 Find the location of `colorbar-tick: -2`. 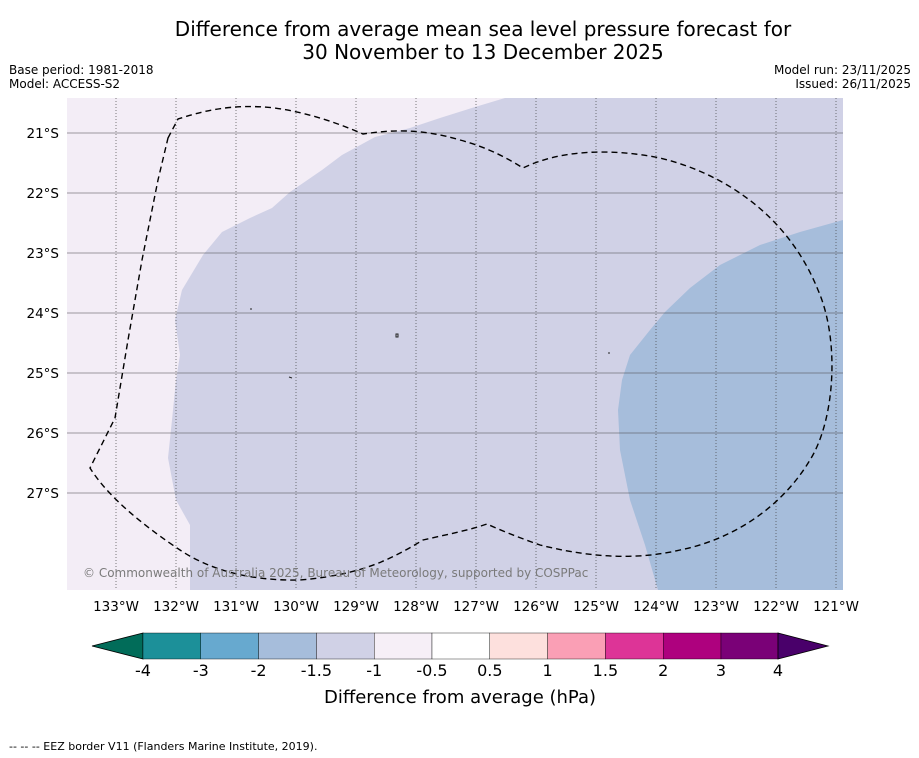

colorbar-tick: -2 is located at coordinates (259, 670).